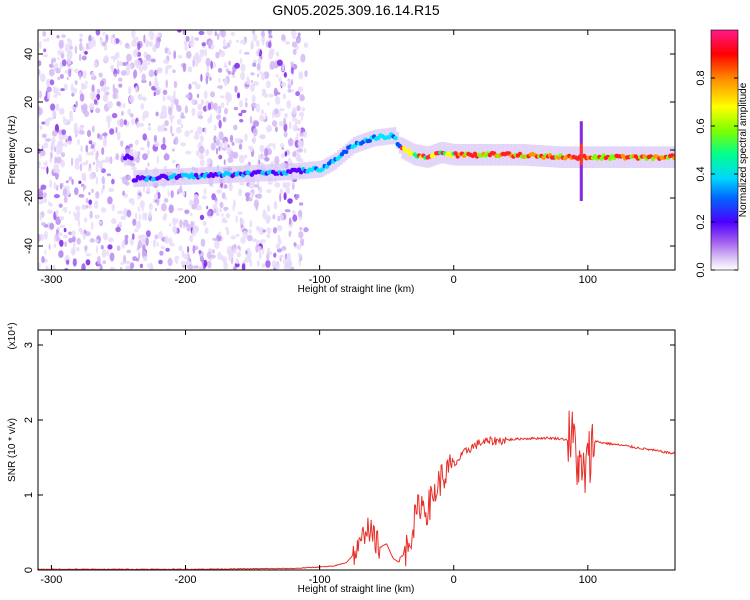  What do you see at coordinates (29, 54) in the screenshot?
I see `top-y-tick-label: 40` at bounding box center [29, 54].